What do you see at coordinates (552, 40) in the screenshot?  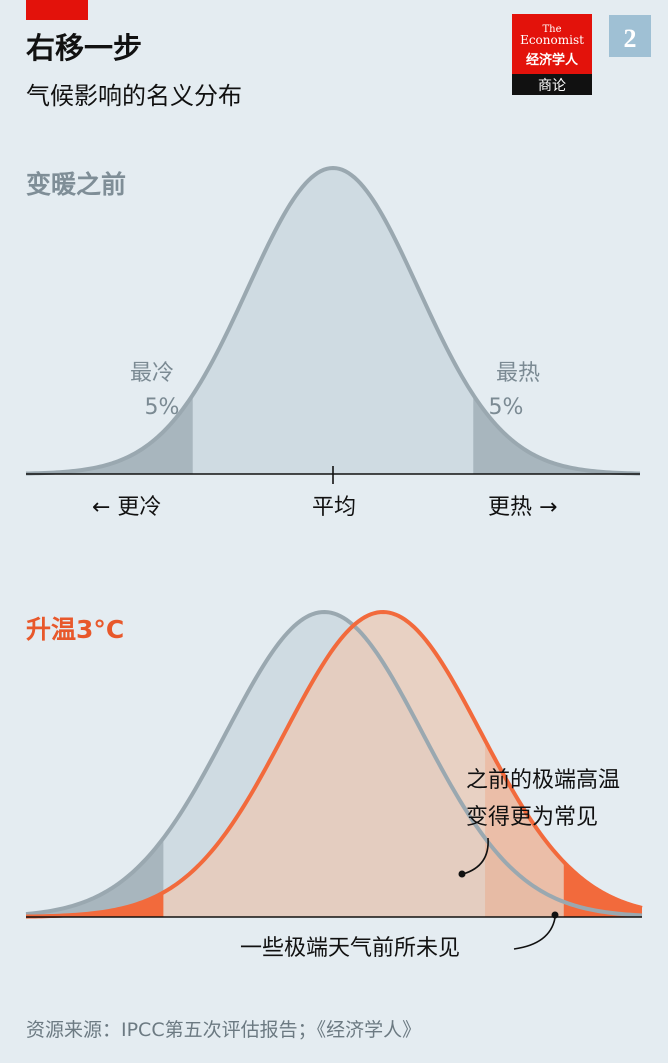 I see `logo-line2: Economist` at bounding box center [552, 40].